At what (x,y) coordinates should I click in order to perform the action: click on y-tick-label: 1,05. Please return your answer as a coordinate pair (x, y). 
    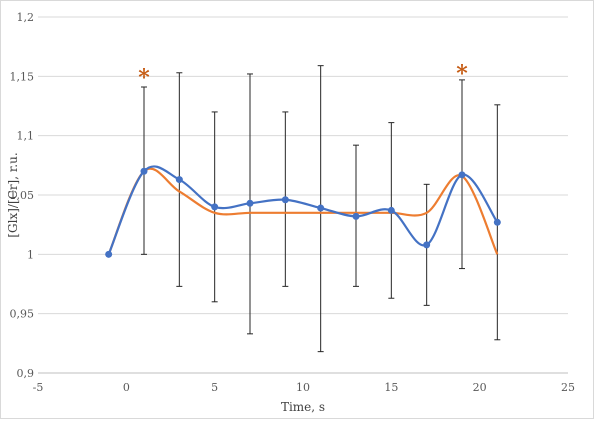
    Looking at the image, I should click on (22, 195).